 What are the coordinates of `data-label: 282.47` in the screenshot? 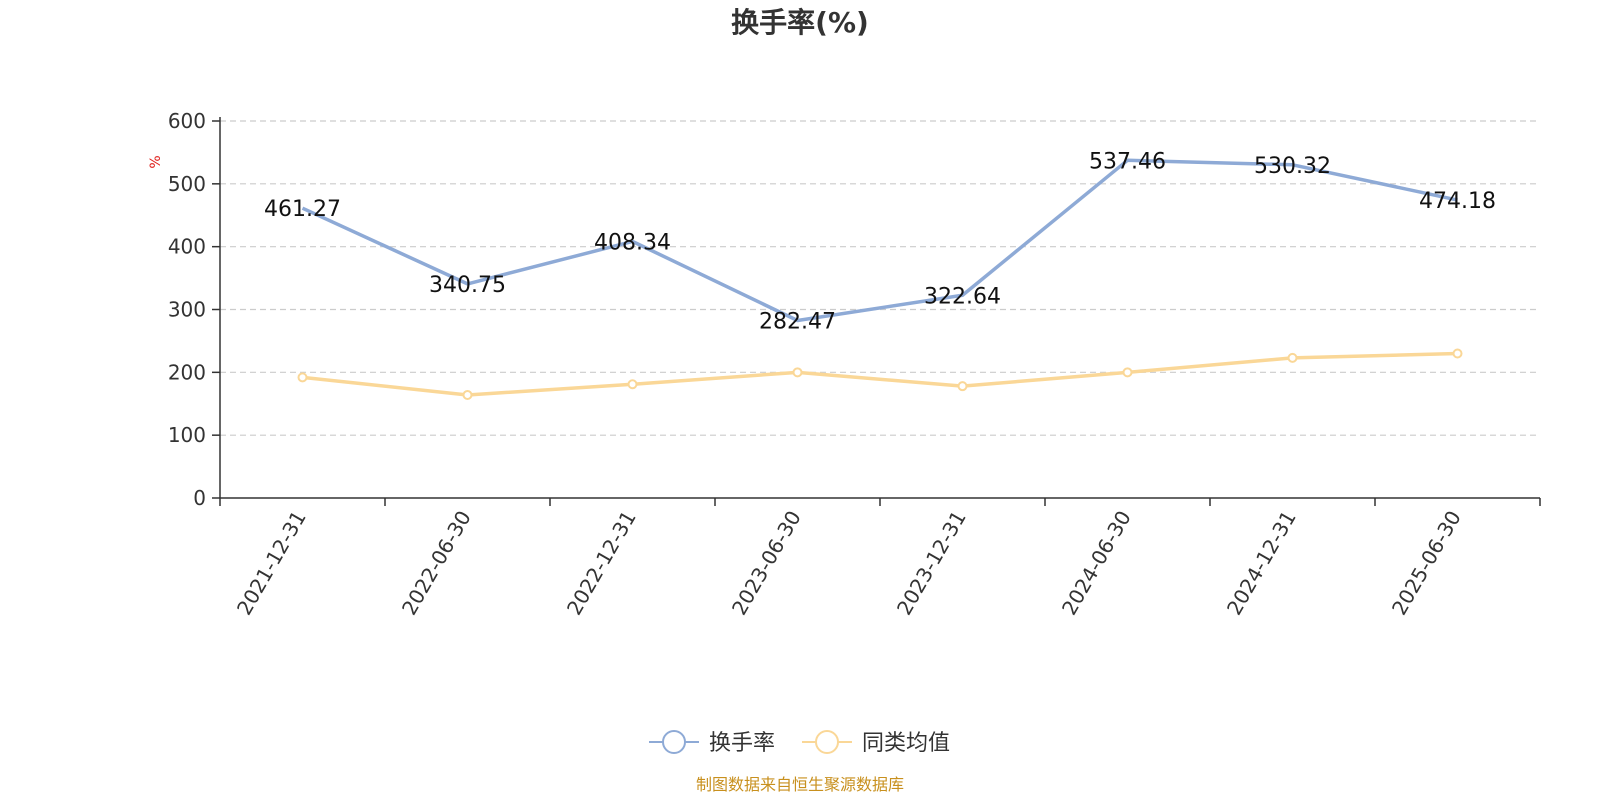 It's located at (797, 322).